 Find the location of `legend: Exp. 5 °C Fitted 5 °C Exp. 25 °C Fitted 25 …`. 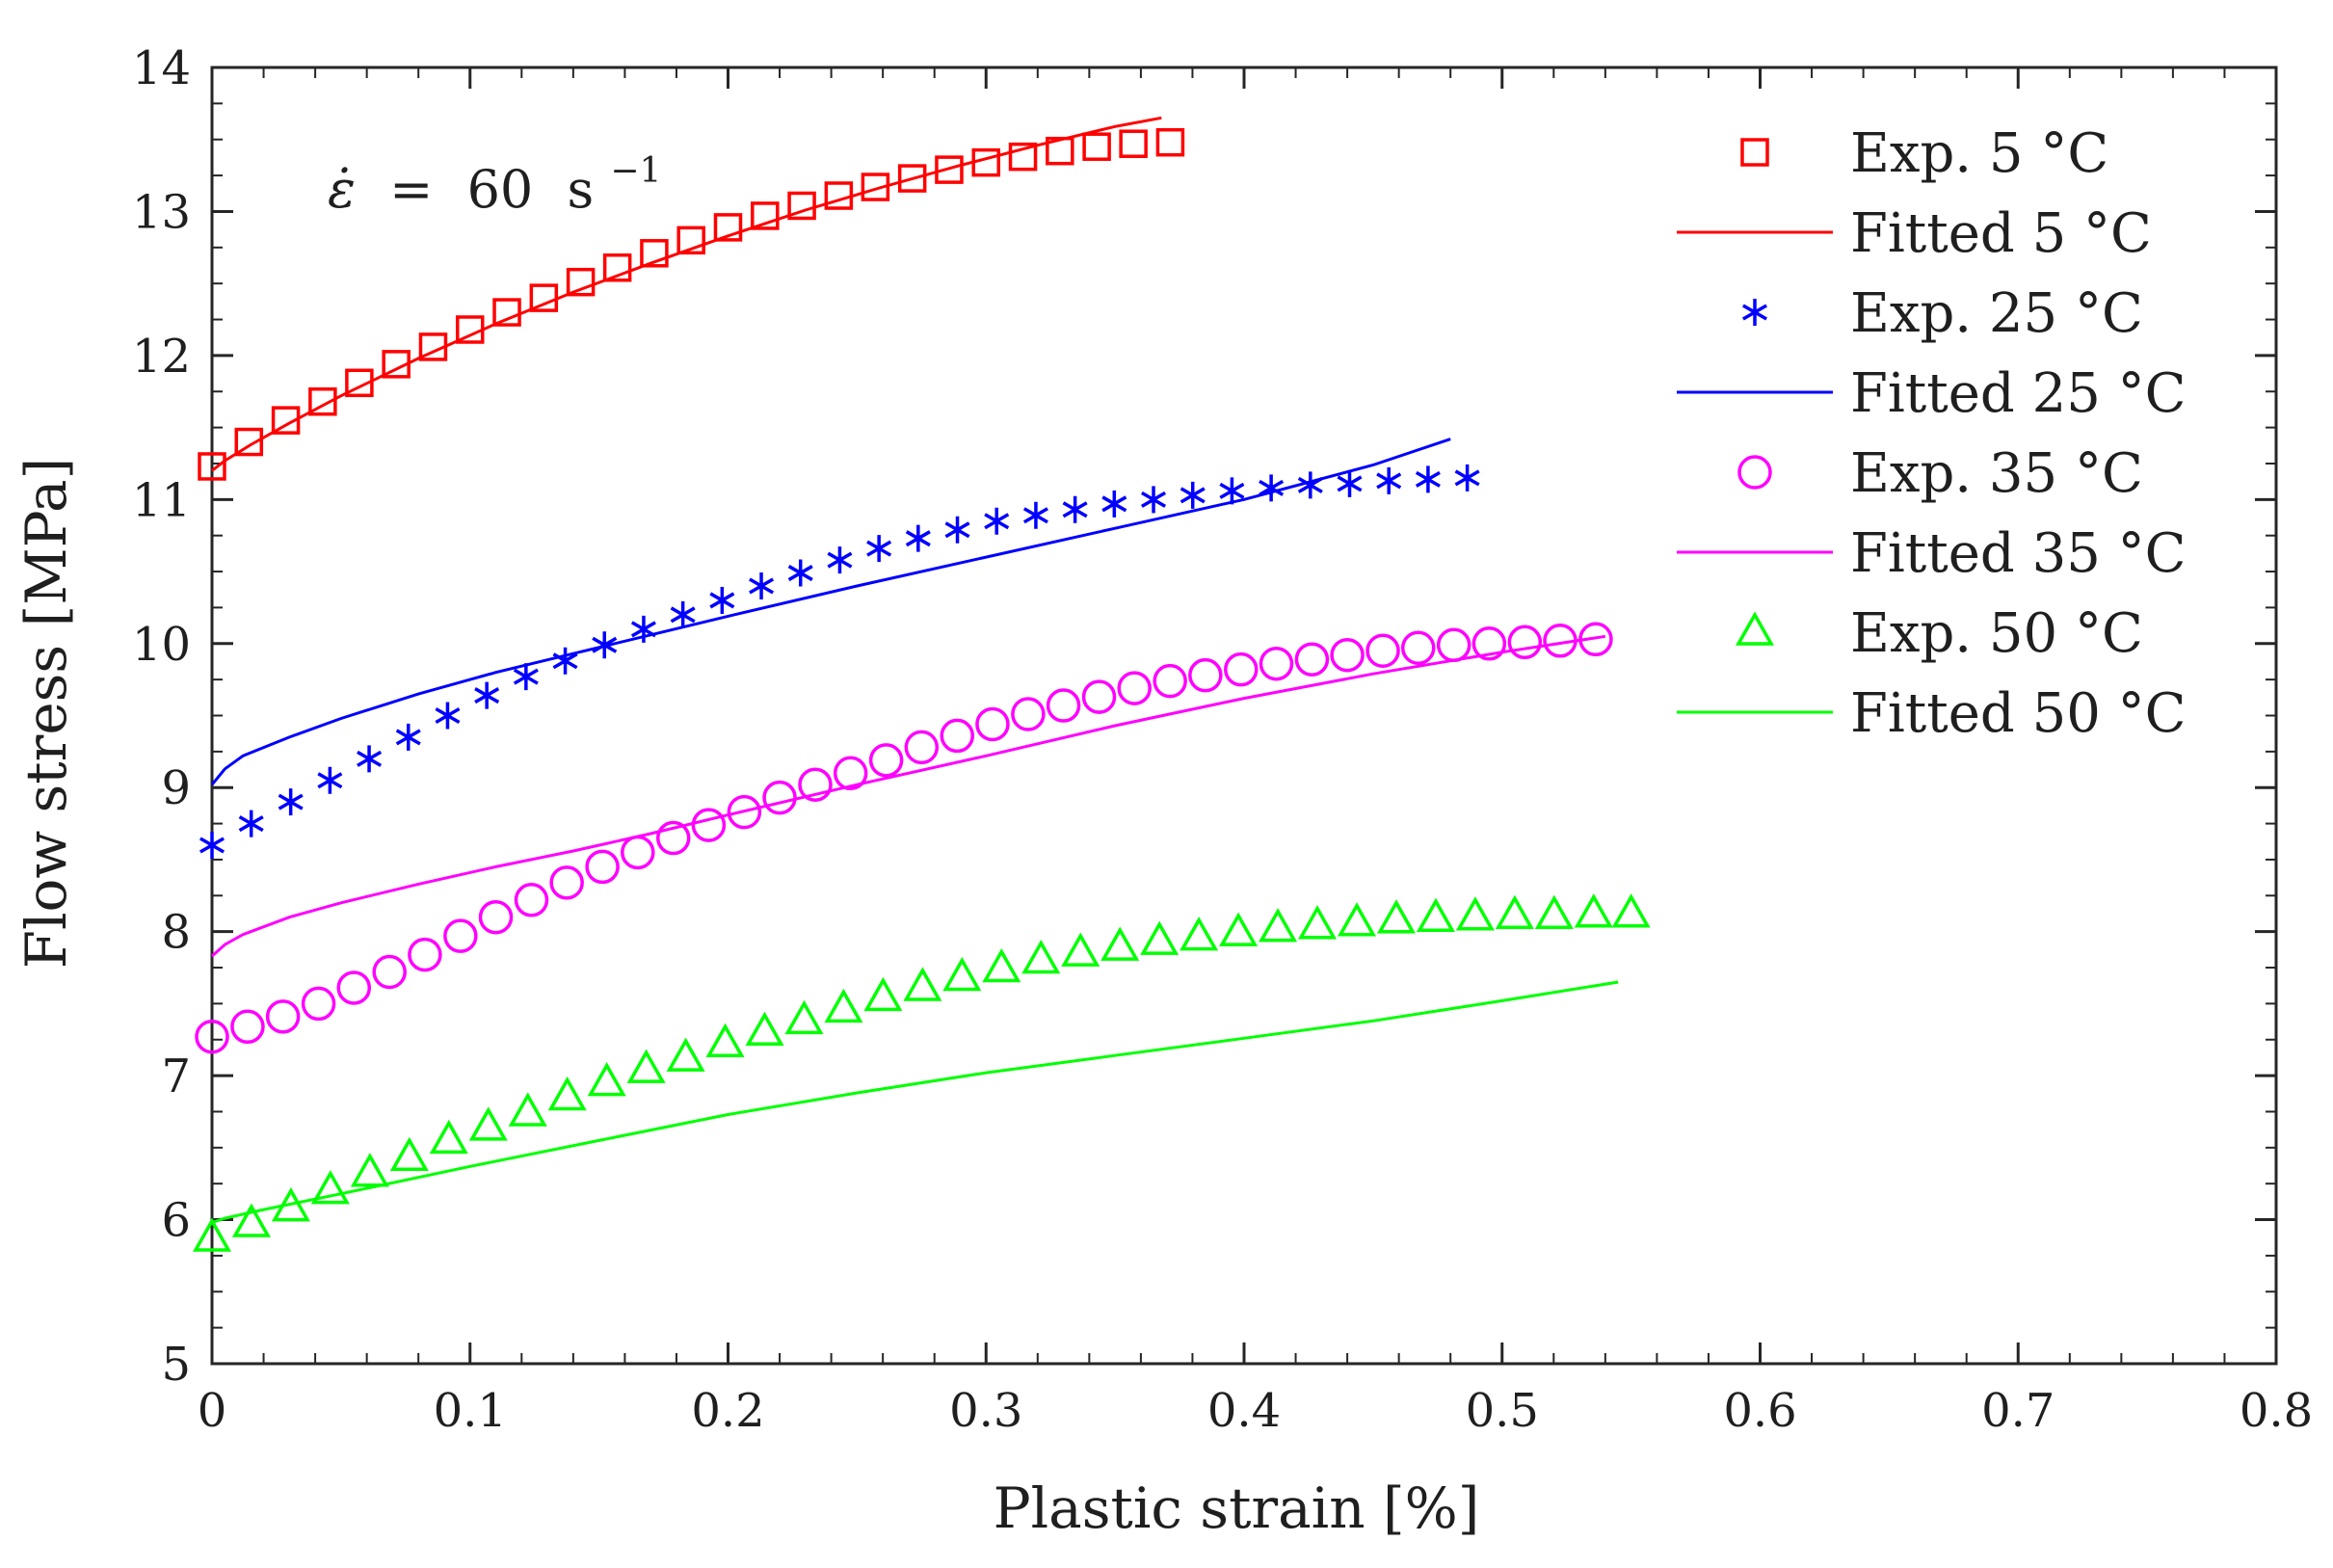

legend: Exp. 5 °C Fitted 5 °C Exp. 25 °C Fitted 25 … is located at coordinates (1931, 434).